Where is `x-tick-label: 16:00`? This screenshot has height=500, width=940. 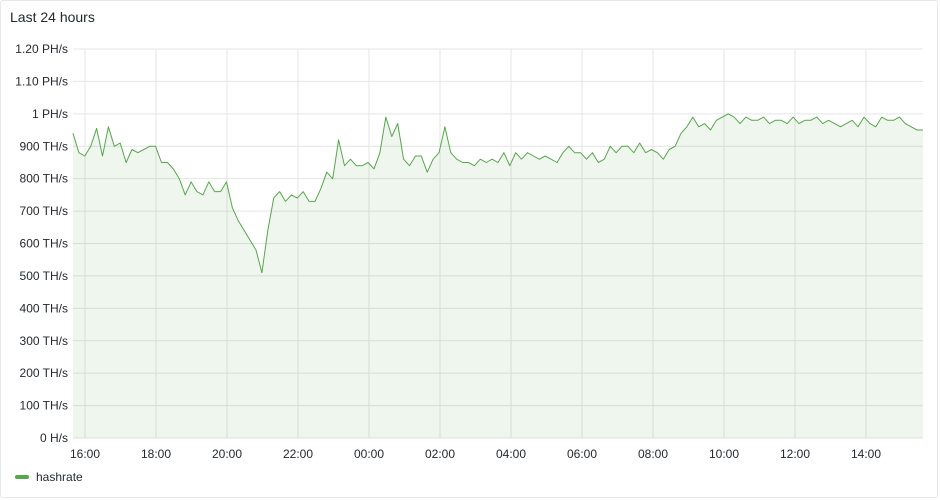
x-tick-label: 16:00 is located at coordinates (85, 454).